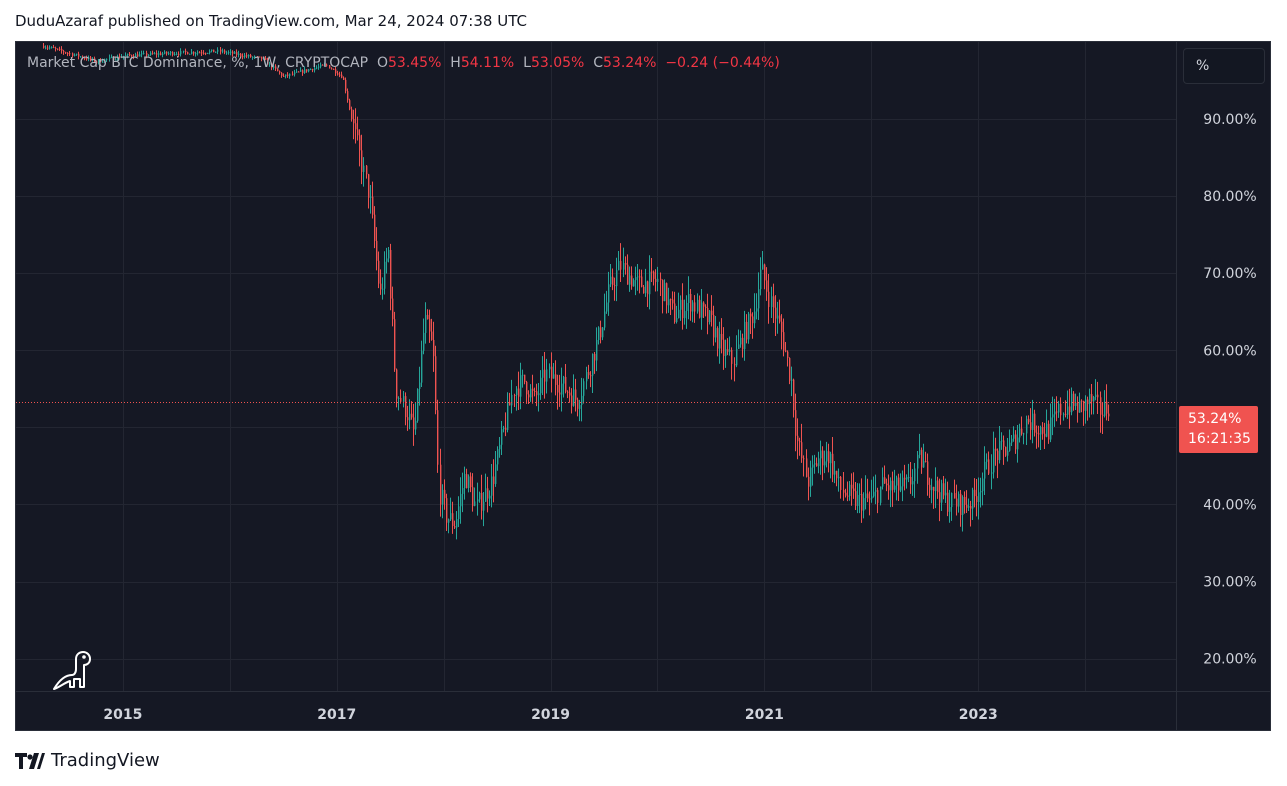 This screenshot has height=786, width=1287. I want to click on unit-toggle-button: %, so click(1224, 66).